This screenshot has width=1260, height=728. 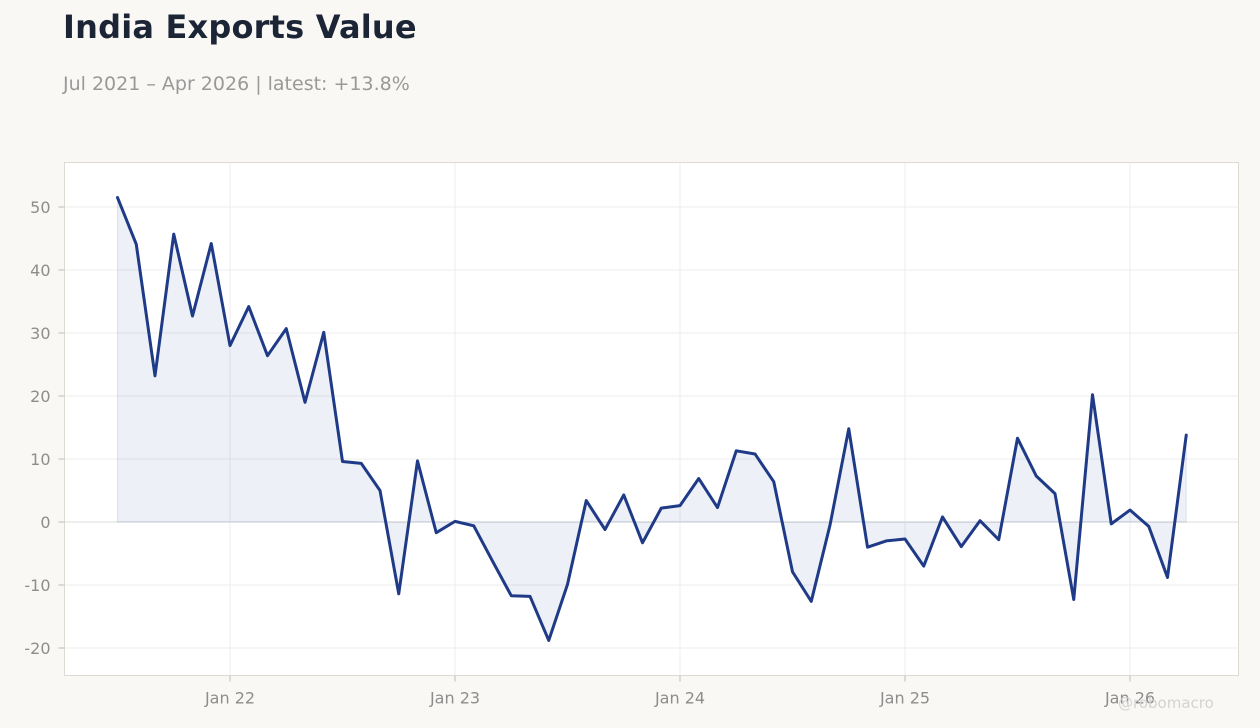 What do you see at coordinates (679, 698) in the screenshot?
I see `x-tick-label: Jan 24` at bounding box center [679, 698].